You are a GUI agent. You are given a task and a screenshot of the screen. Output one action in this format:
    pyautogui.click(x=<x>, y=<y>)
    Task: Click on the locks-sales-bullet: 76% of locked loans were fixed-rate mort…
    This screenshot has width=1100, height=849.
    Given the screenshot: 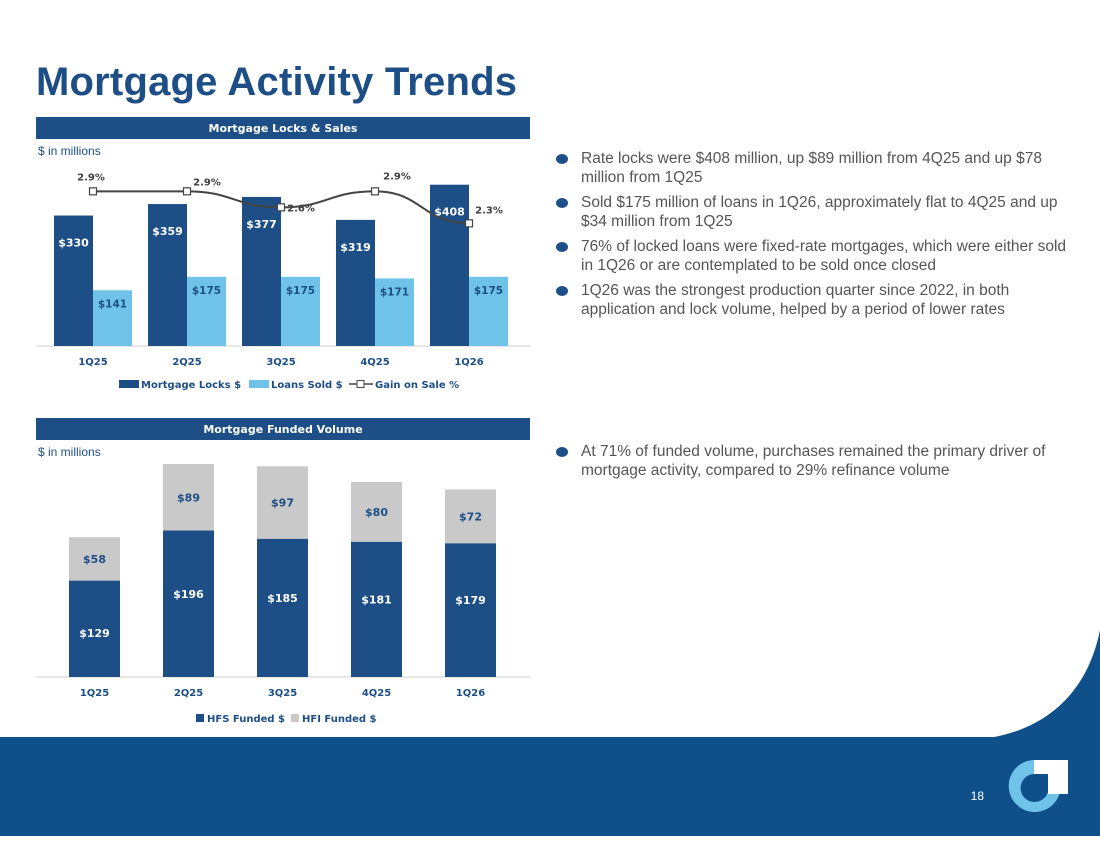 What is the action you would take?
    pyautogui.click(x=816, y=256)
    